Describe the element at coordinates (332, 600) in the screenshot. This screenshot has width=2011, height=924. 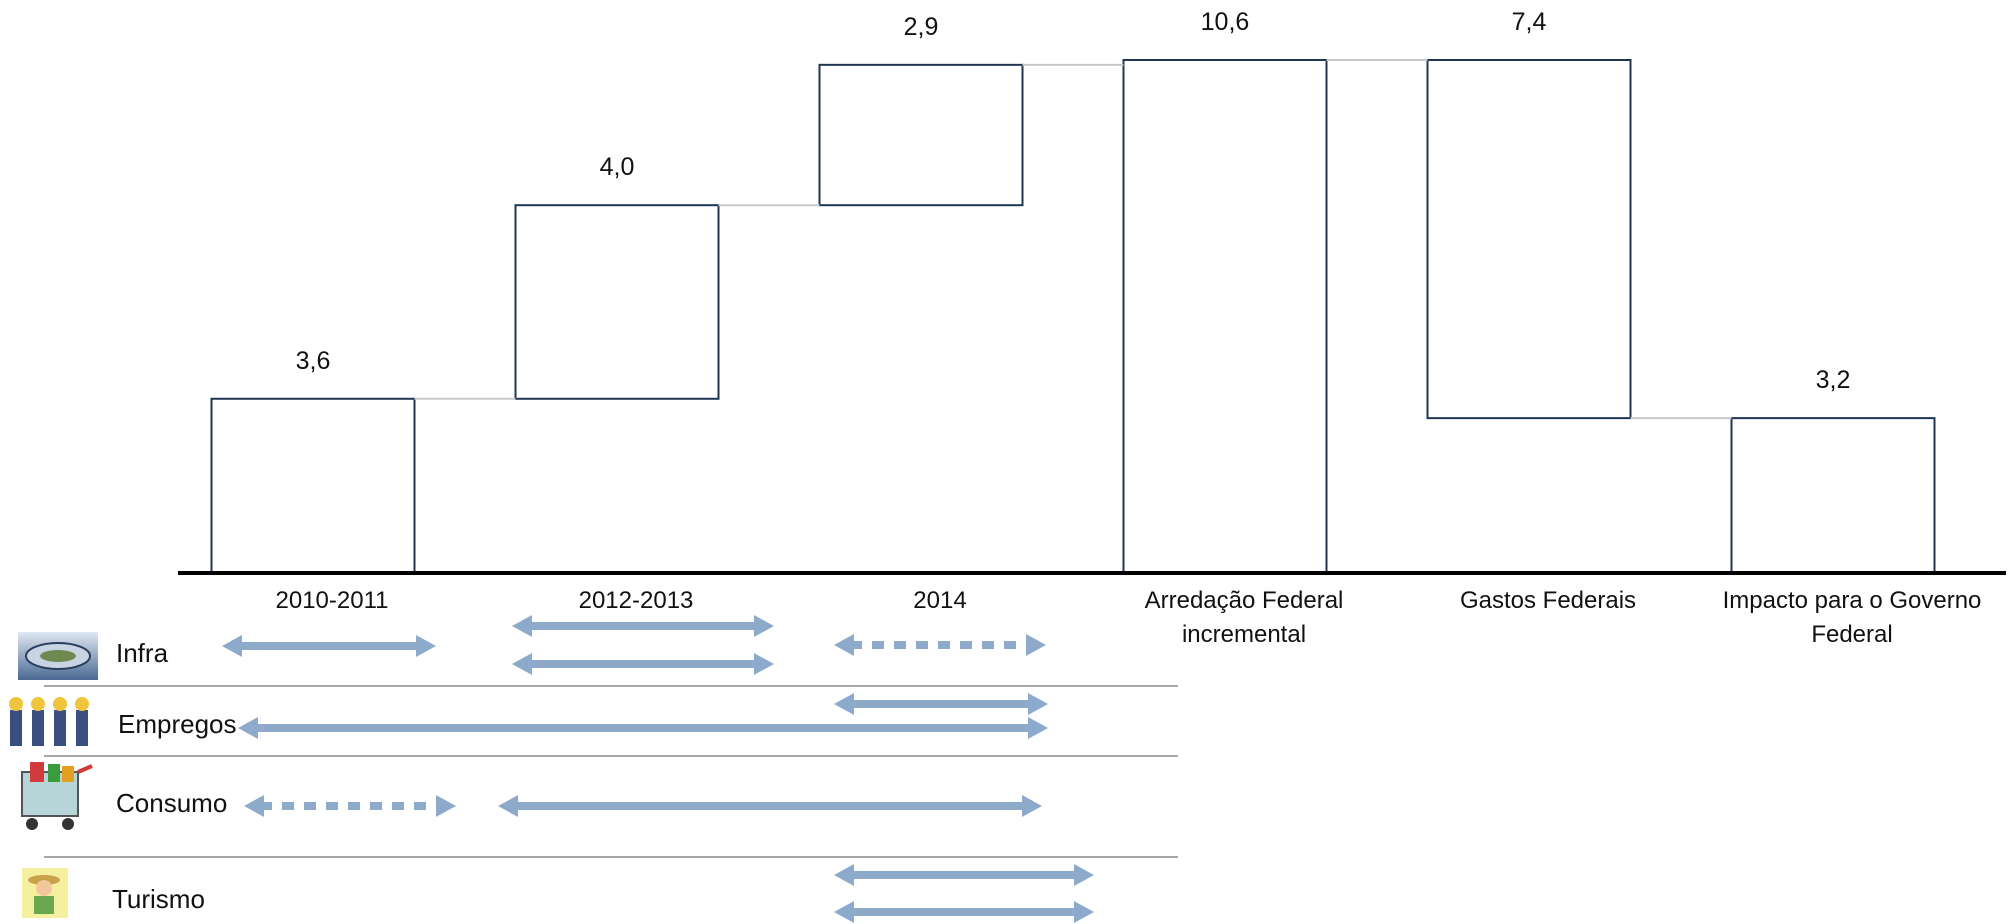
I see `category-label: 2010-2011` at that location.